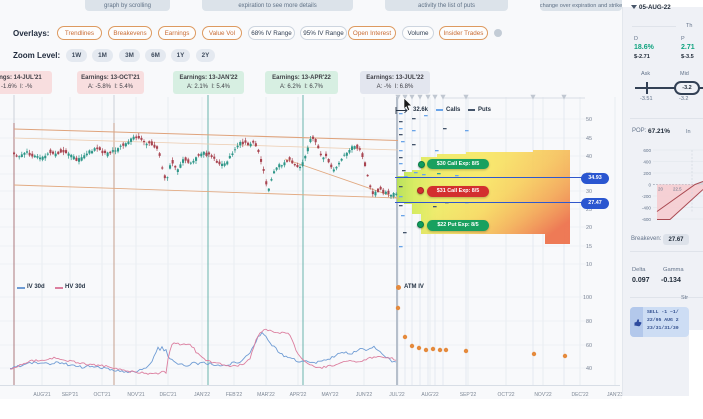 The height and width of the screenshot is (419, 703). Describe the element at coordinates (589, 120) in the screenshot. I see `svg-text: 50` at that location.